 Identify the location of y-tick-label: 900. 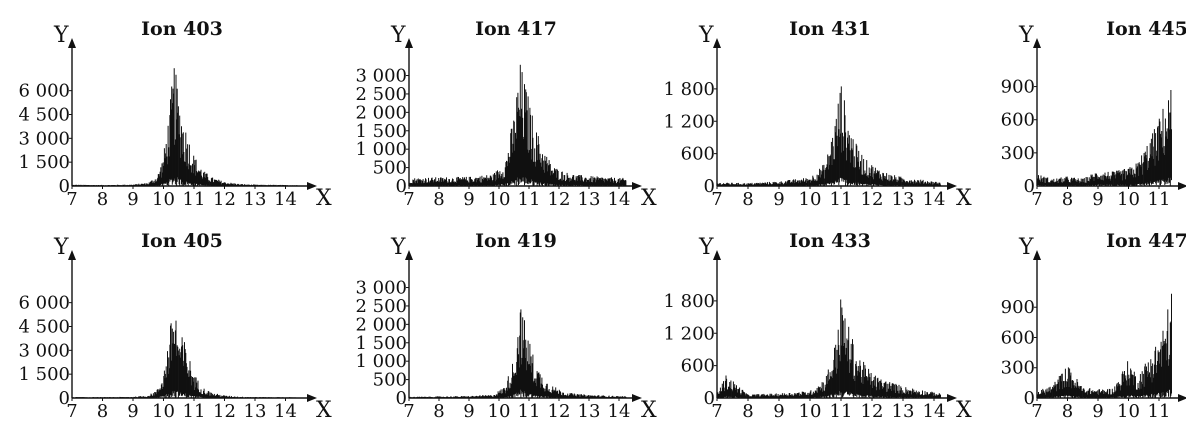
(1018, 307).